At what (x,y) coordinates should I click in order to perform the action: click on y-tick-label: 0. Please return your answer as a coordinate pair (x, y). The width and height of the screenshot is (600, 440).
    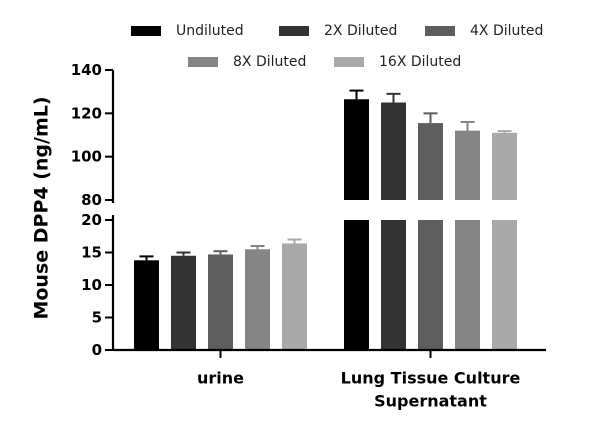
    Looking at the image, I should click on (97, 350).